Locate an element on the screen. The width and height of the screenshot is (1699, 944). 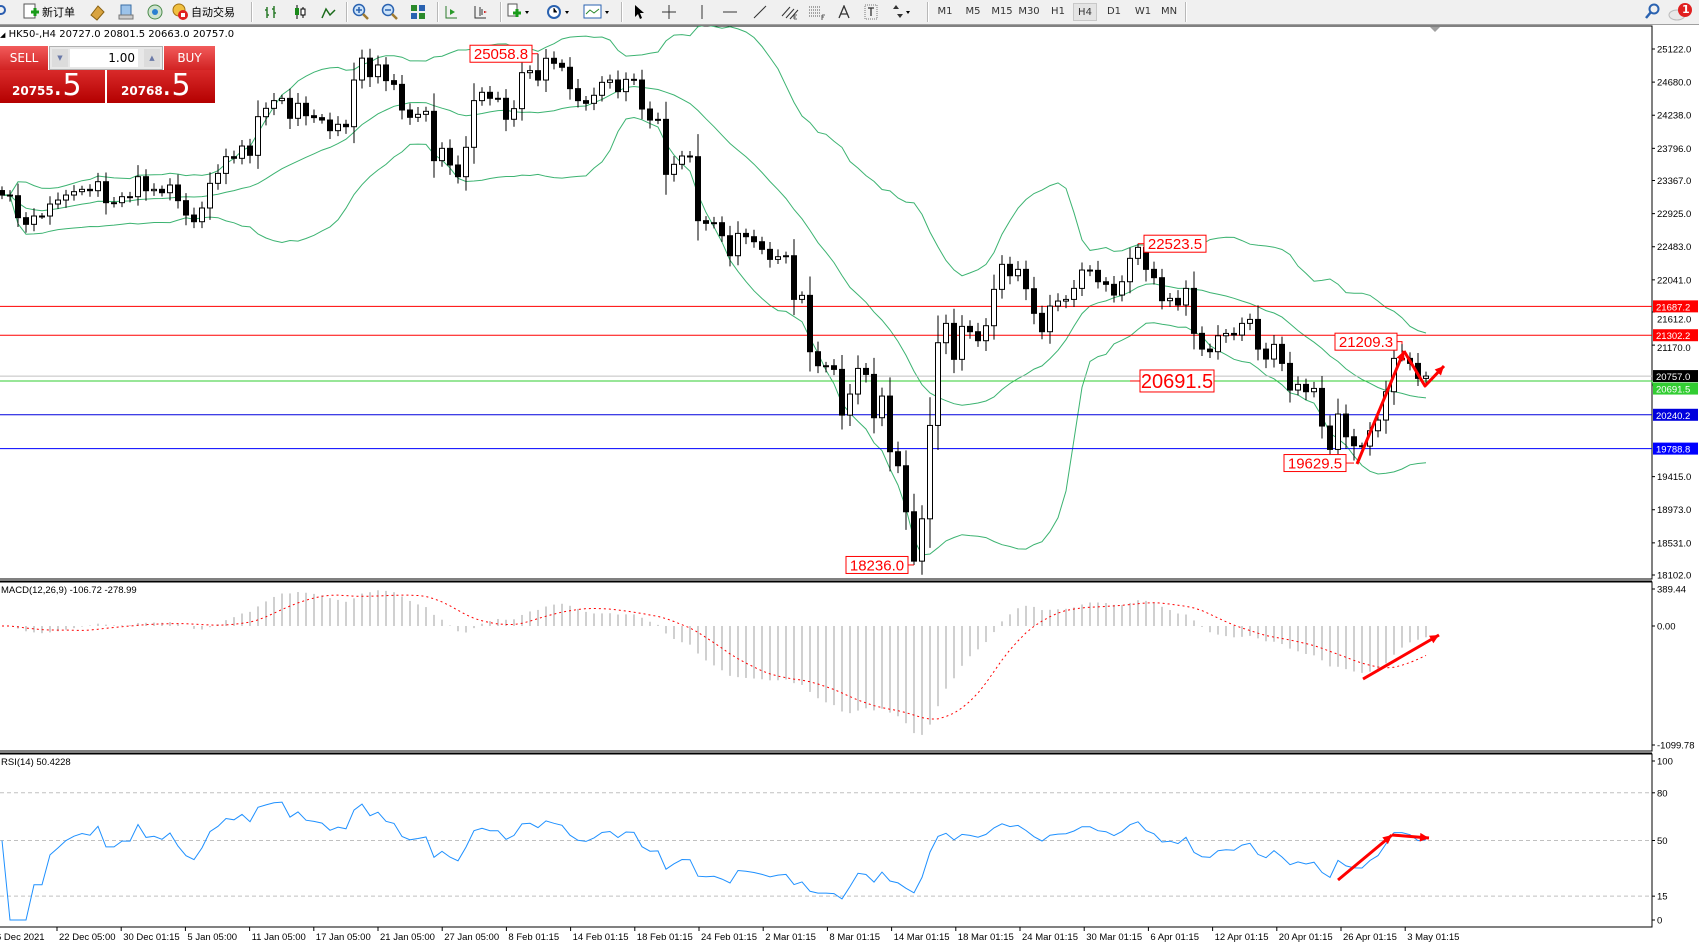
buy-button: BUY is located at coordinates (189, 58).